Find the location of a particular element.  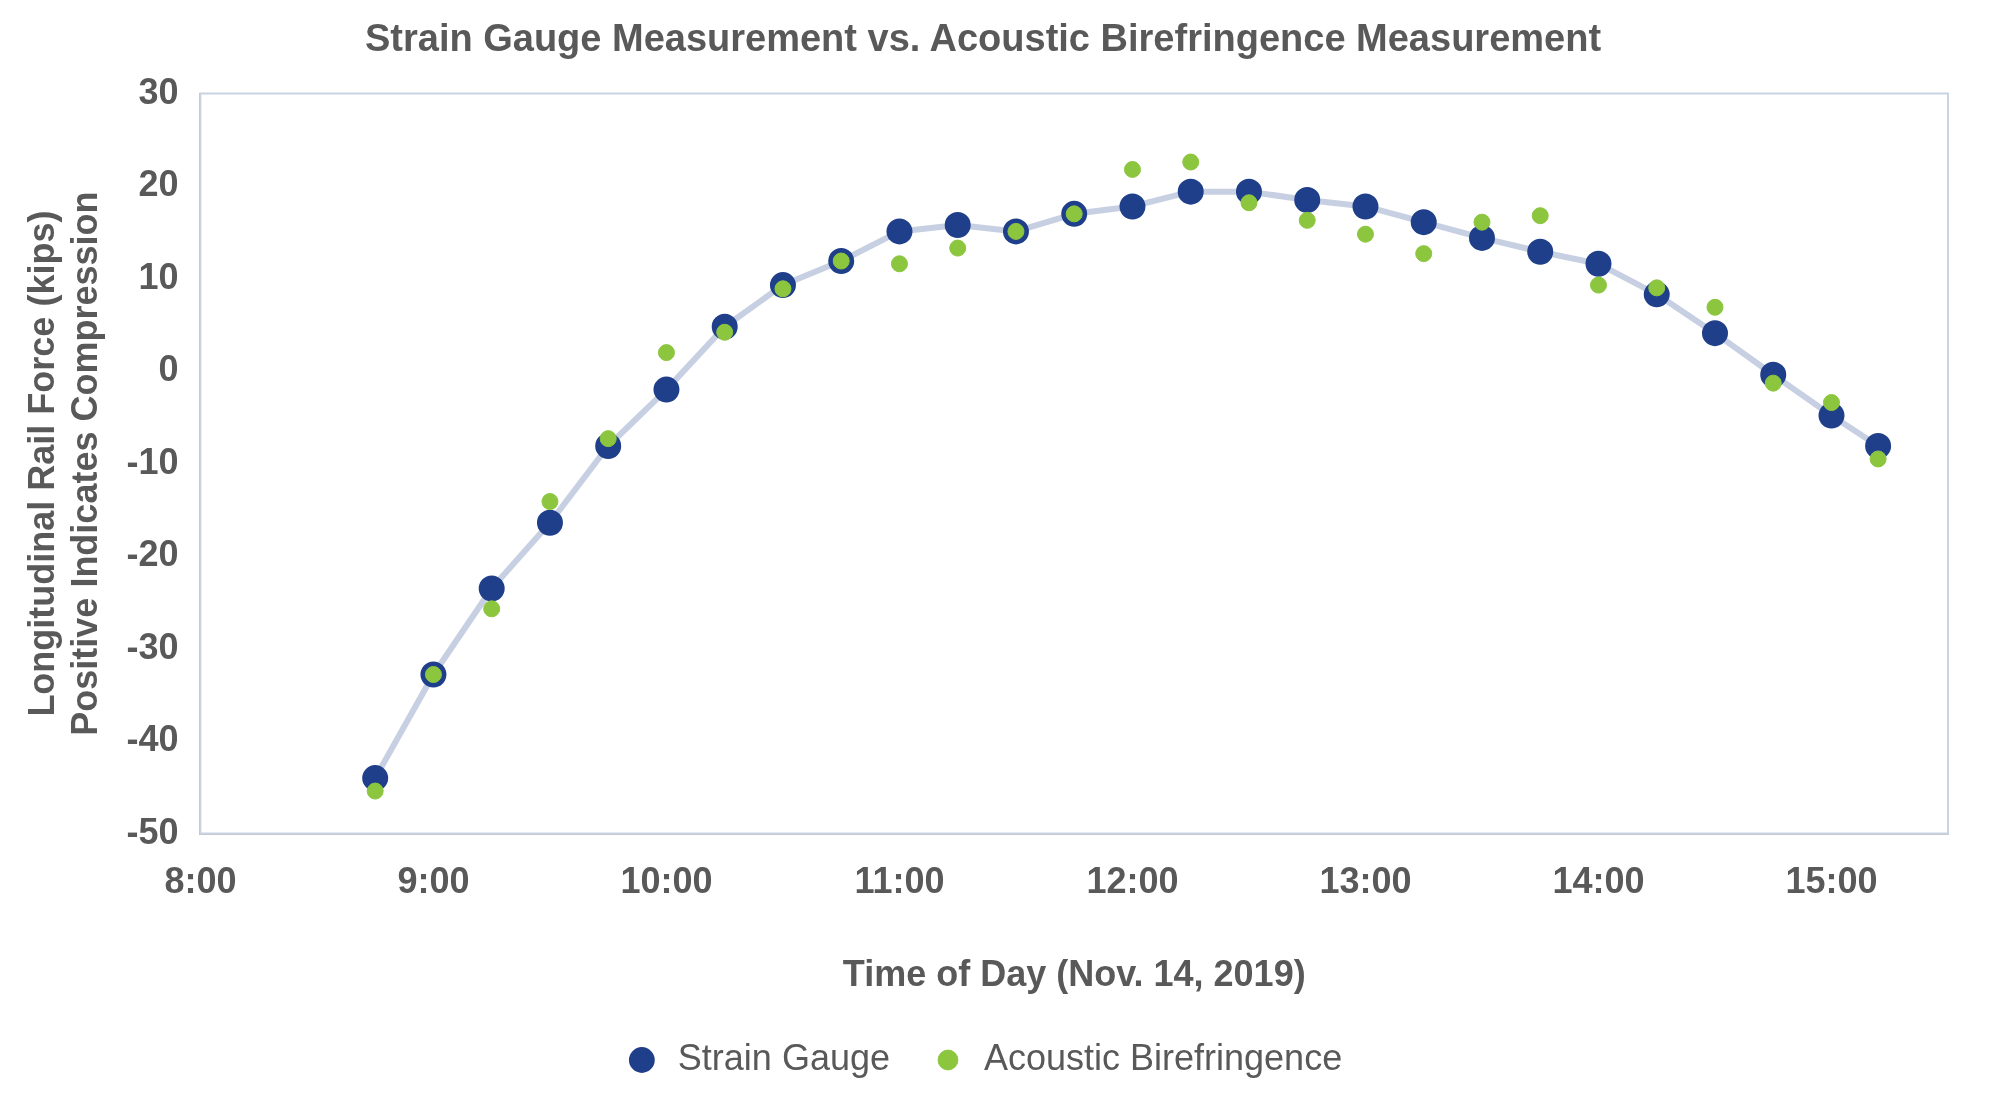

y-tick-label: 10 is located at coordinates (158, 276).